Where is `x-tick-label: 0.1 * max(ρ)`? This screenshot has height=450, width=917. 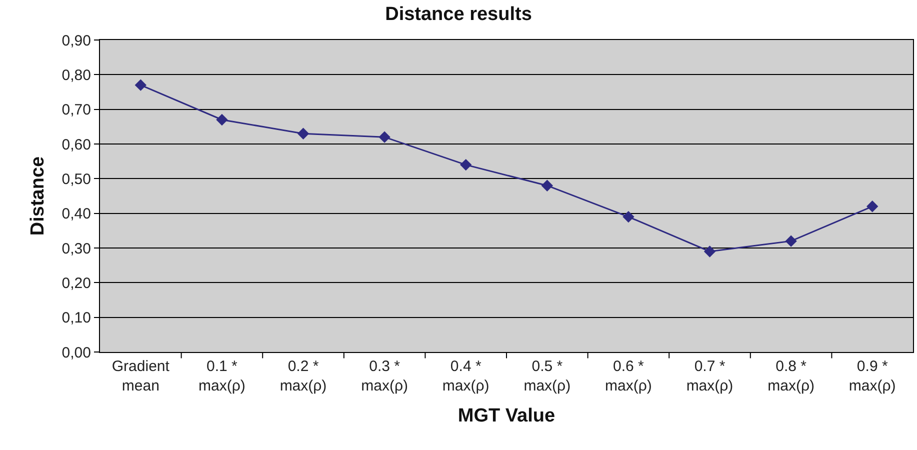 x-tick-label: 0.1 * max(ρ) is located at coordinates (222, 376).